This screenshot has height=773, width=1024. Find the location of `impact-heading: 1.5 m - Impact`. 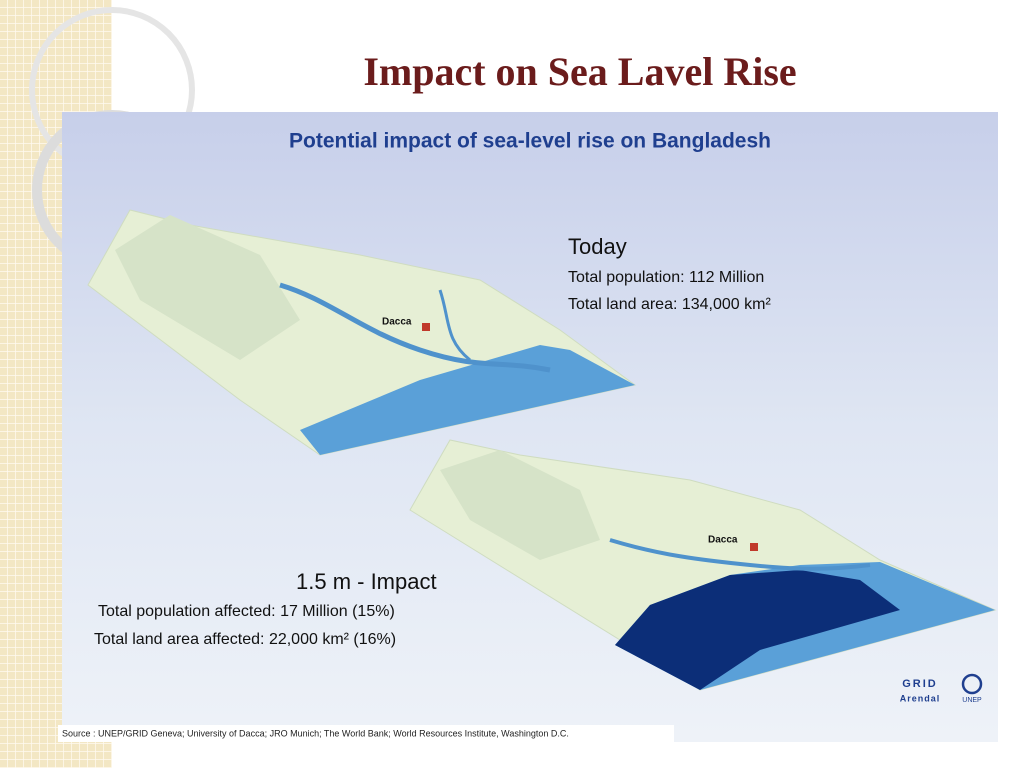

impact-heading: 1.5 m - Impact is located at coordinates (366, 581).